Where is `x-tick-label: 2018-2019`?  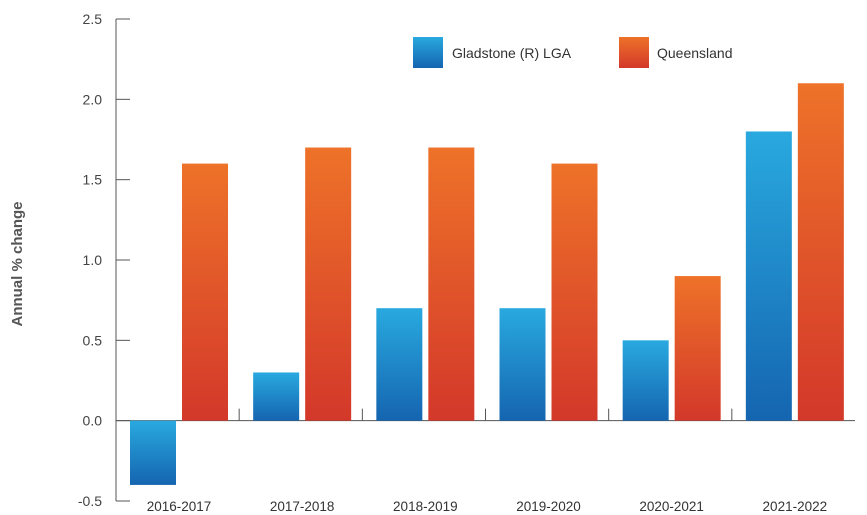
x-tick-label: 2018-2019 is located at coordinates (425, 506).